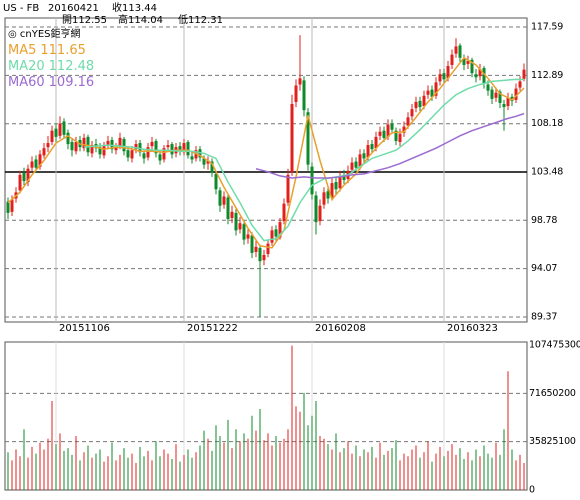 This screenshot has height=500, width=580. I want to click on legend-entry: MA20 112.48, so click(51, 66).